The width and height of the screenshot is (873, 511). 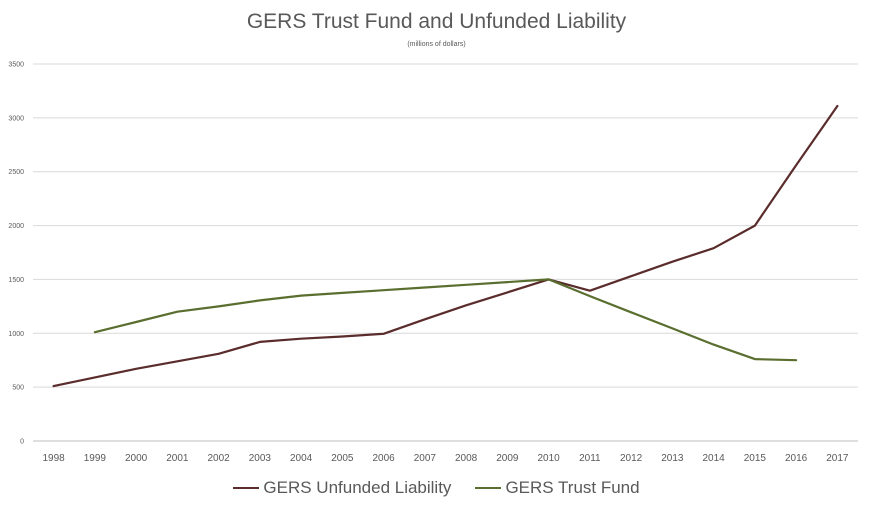 I want to click on legend-item-trust-fund: GERS Trust Fund, so click(x=557, y=488).